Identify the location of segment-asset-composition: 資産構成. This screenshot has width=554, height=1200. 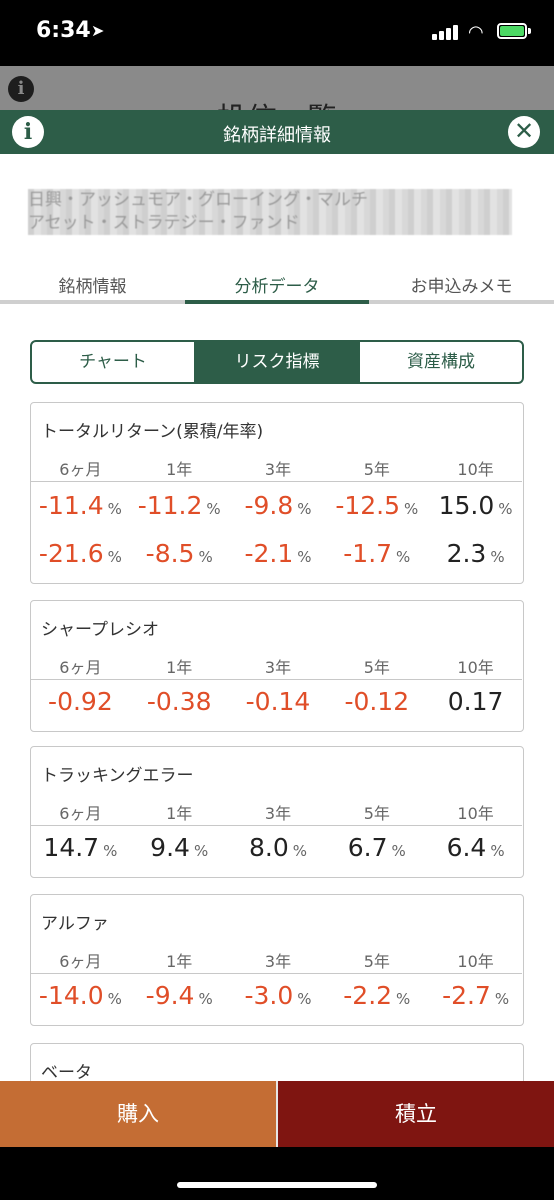
(440, 362).